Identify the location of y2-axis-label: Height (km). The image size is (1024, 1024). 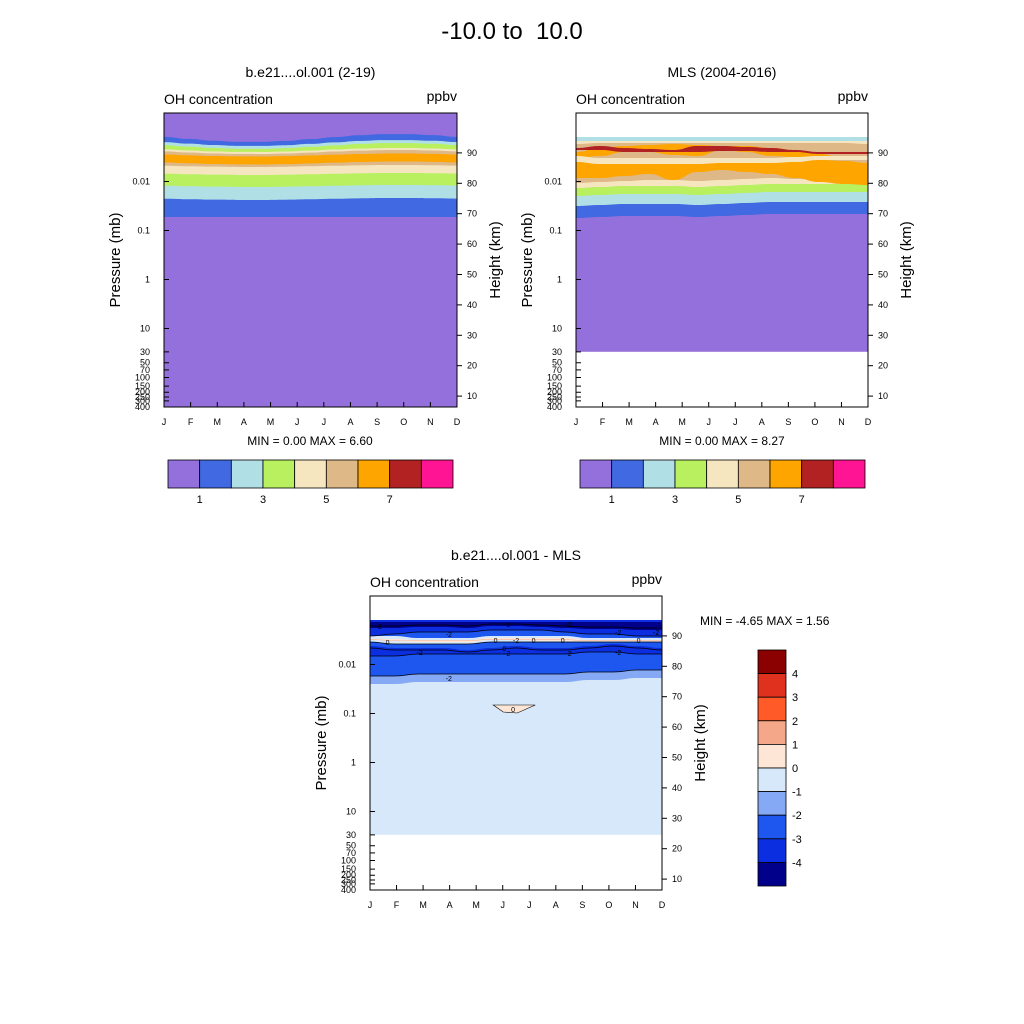
(906, 260).